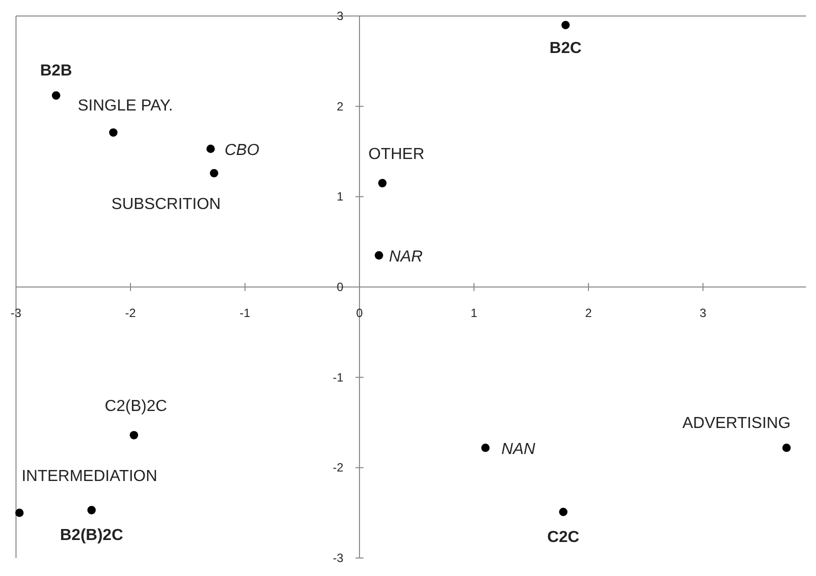  Describe the element at coordinates (703, 313) in the screenshot. I see `x-tick-label: 3` at that location.